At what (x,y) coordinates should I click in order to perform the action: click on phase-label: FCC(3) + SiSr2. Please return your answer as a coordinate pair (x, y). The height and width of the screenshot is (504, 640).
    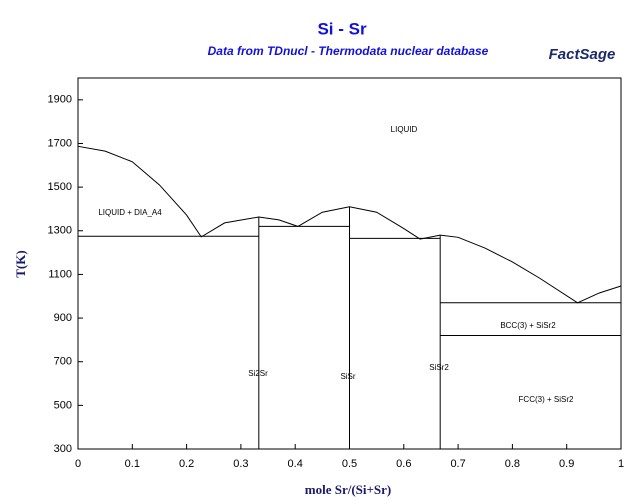
    Looking at the image, I should click on (546, 399).